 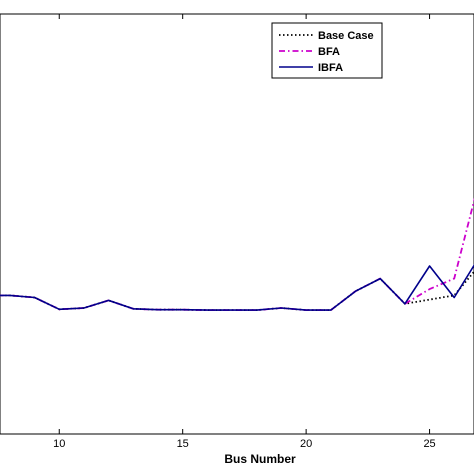 I want to click on legend-label: IBFA, so click(x=330, y=68).